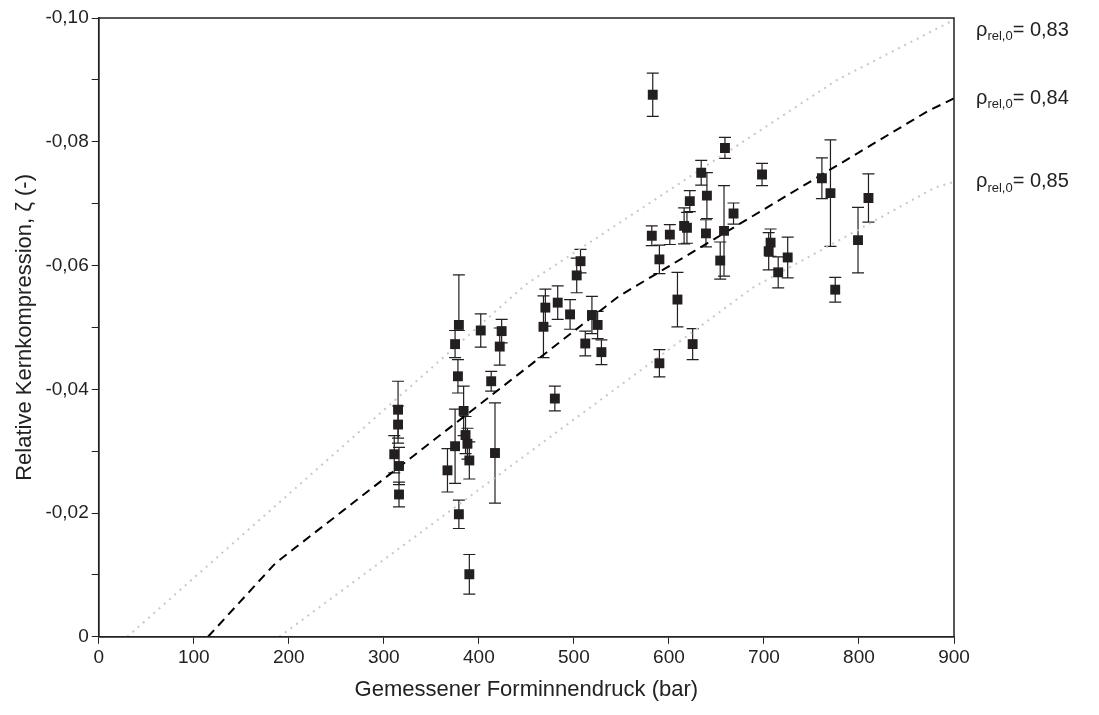 The image size is (1099, 715). I want to click on x-axis-title: Gemessener Forminnendruck (bar), so click(526, 688).